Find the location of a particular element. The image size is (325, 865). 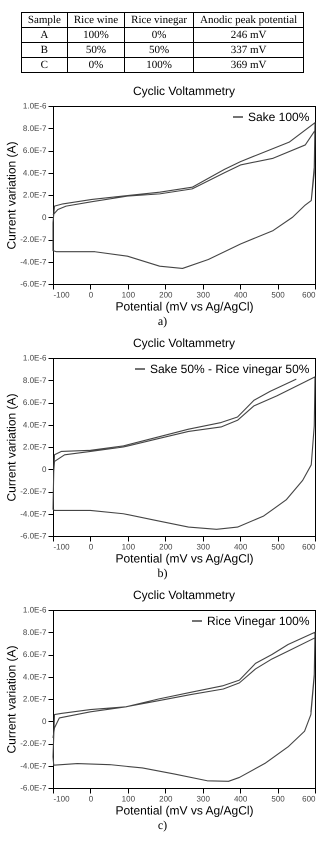

text: a) is located at coordinates (162, 321).